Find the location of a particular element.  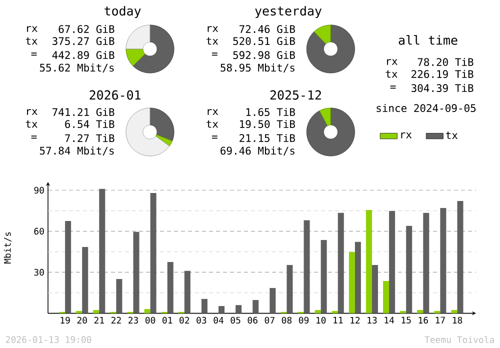

x-tick-label: 07 is located at coordinates (269, 320).